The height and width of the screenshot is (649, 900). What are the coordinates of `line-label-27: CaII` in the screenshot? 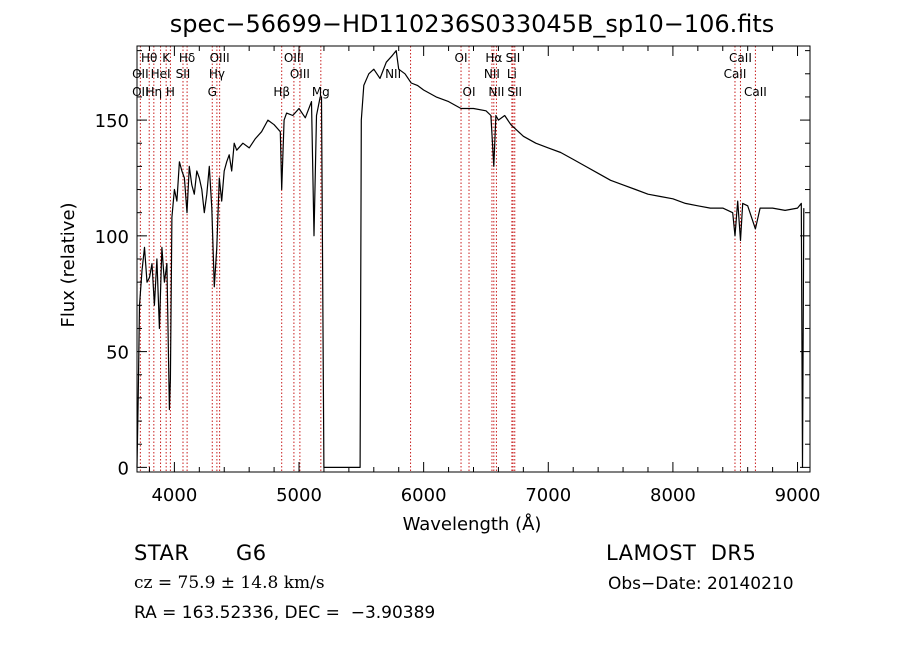 It's located at (755, 92).